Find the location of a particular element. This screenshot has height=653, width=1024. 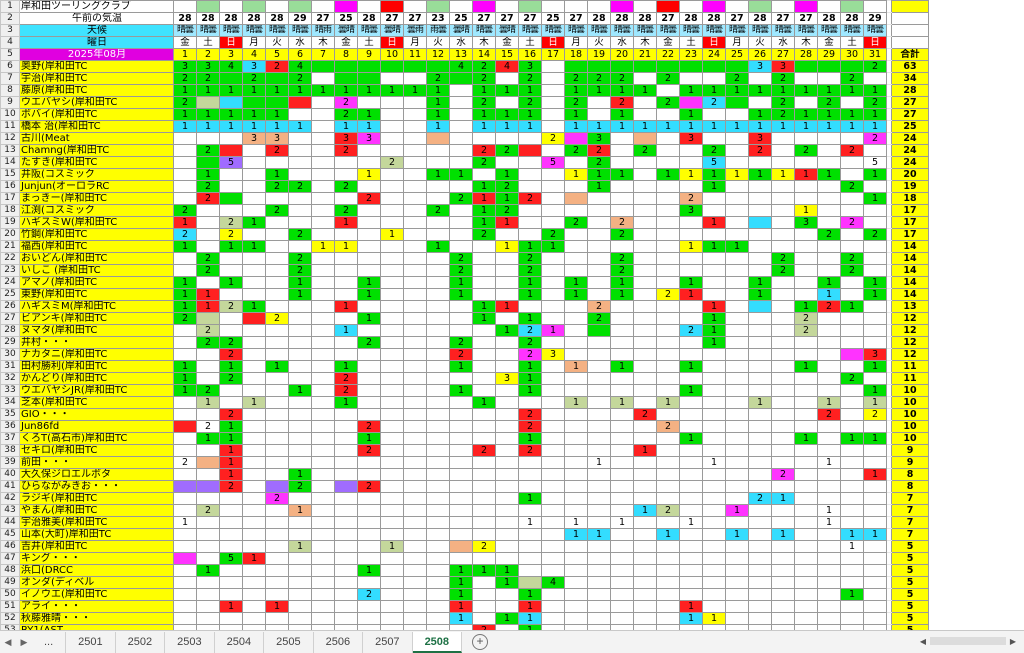

row-number: 11 is located at coordinates (10, 126).